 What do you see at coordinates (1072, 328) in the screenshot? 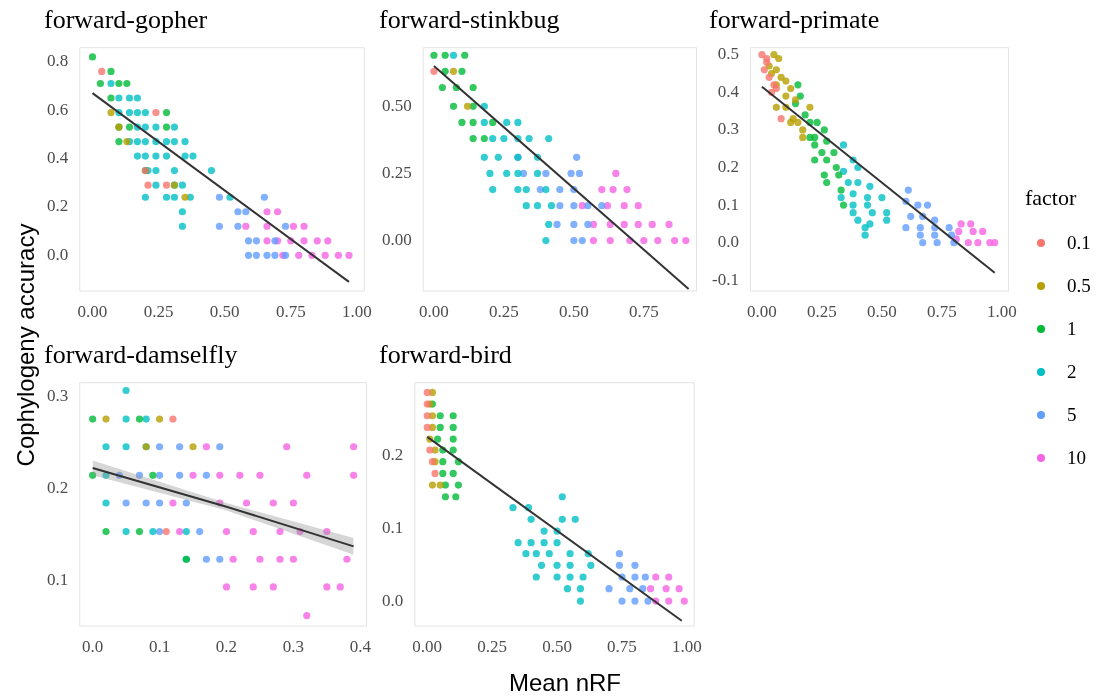
I see `legend-label: 1` at bounding box center [1072, 328].